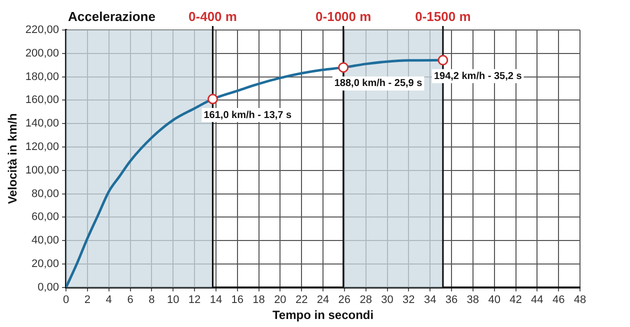 The image size is (630, 327). Describe the element at coordinates (443, 16) in the screenshot. I see `ref-line-label: 0-1500 m` at that location.